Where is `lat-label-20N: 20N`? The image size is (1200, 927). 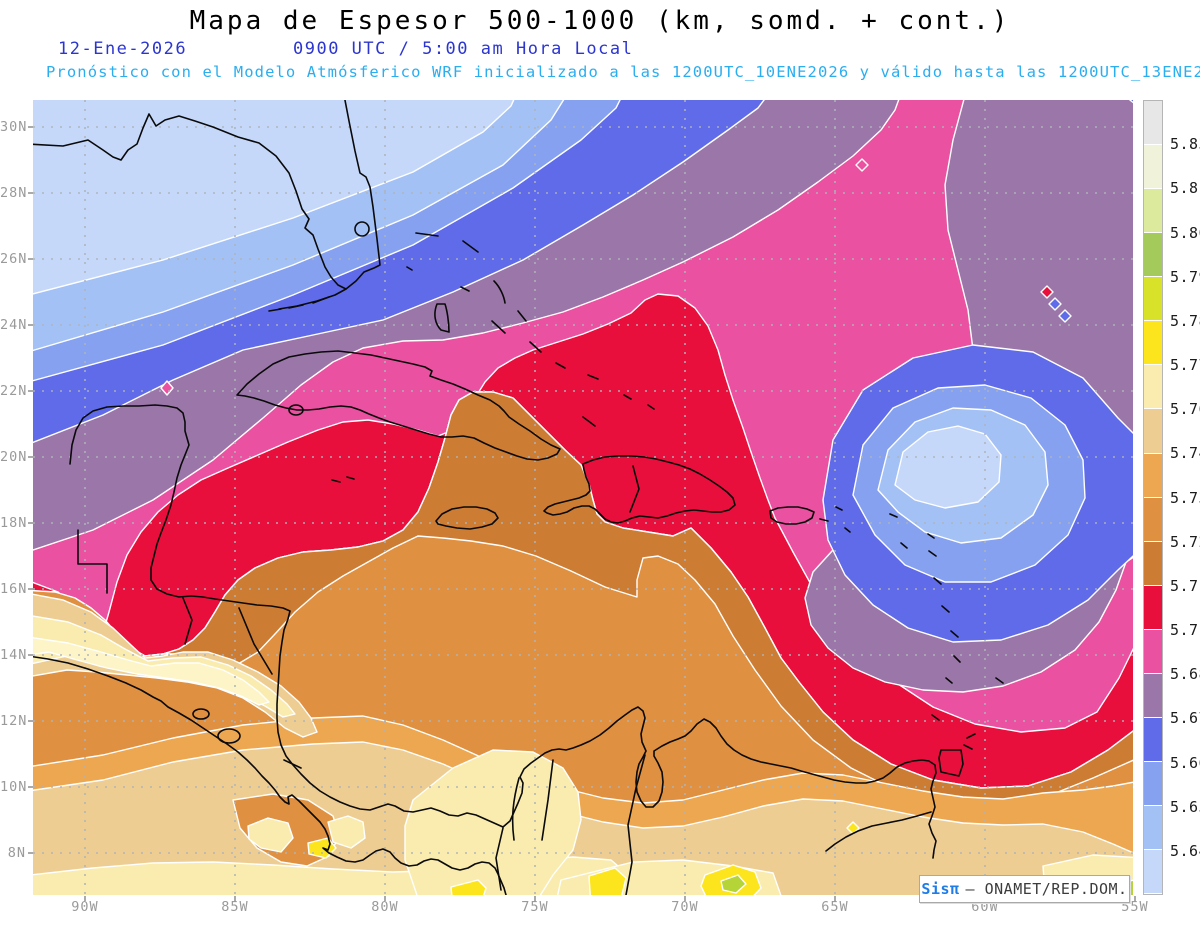
lat-label-20N: 20N is located at coordinates (14, 457).